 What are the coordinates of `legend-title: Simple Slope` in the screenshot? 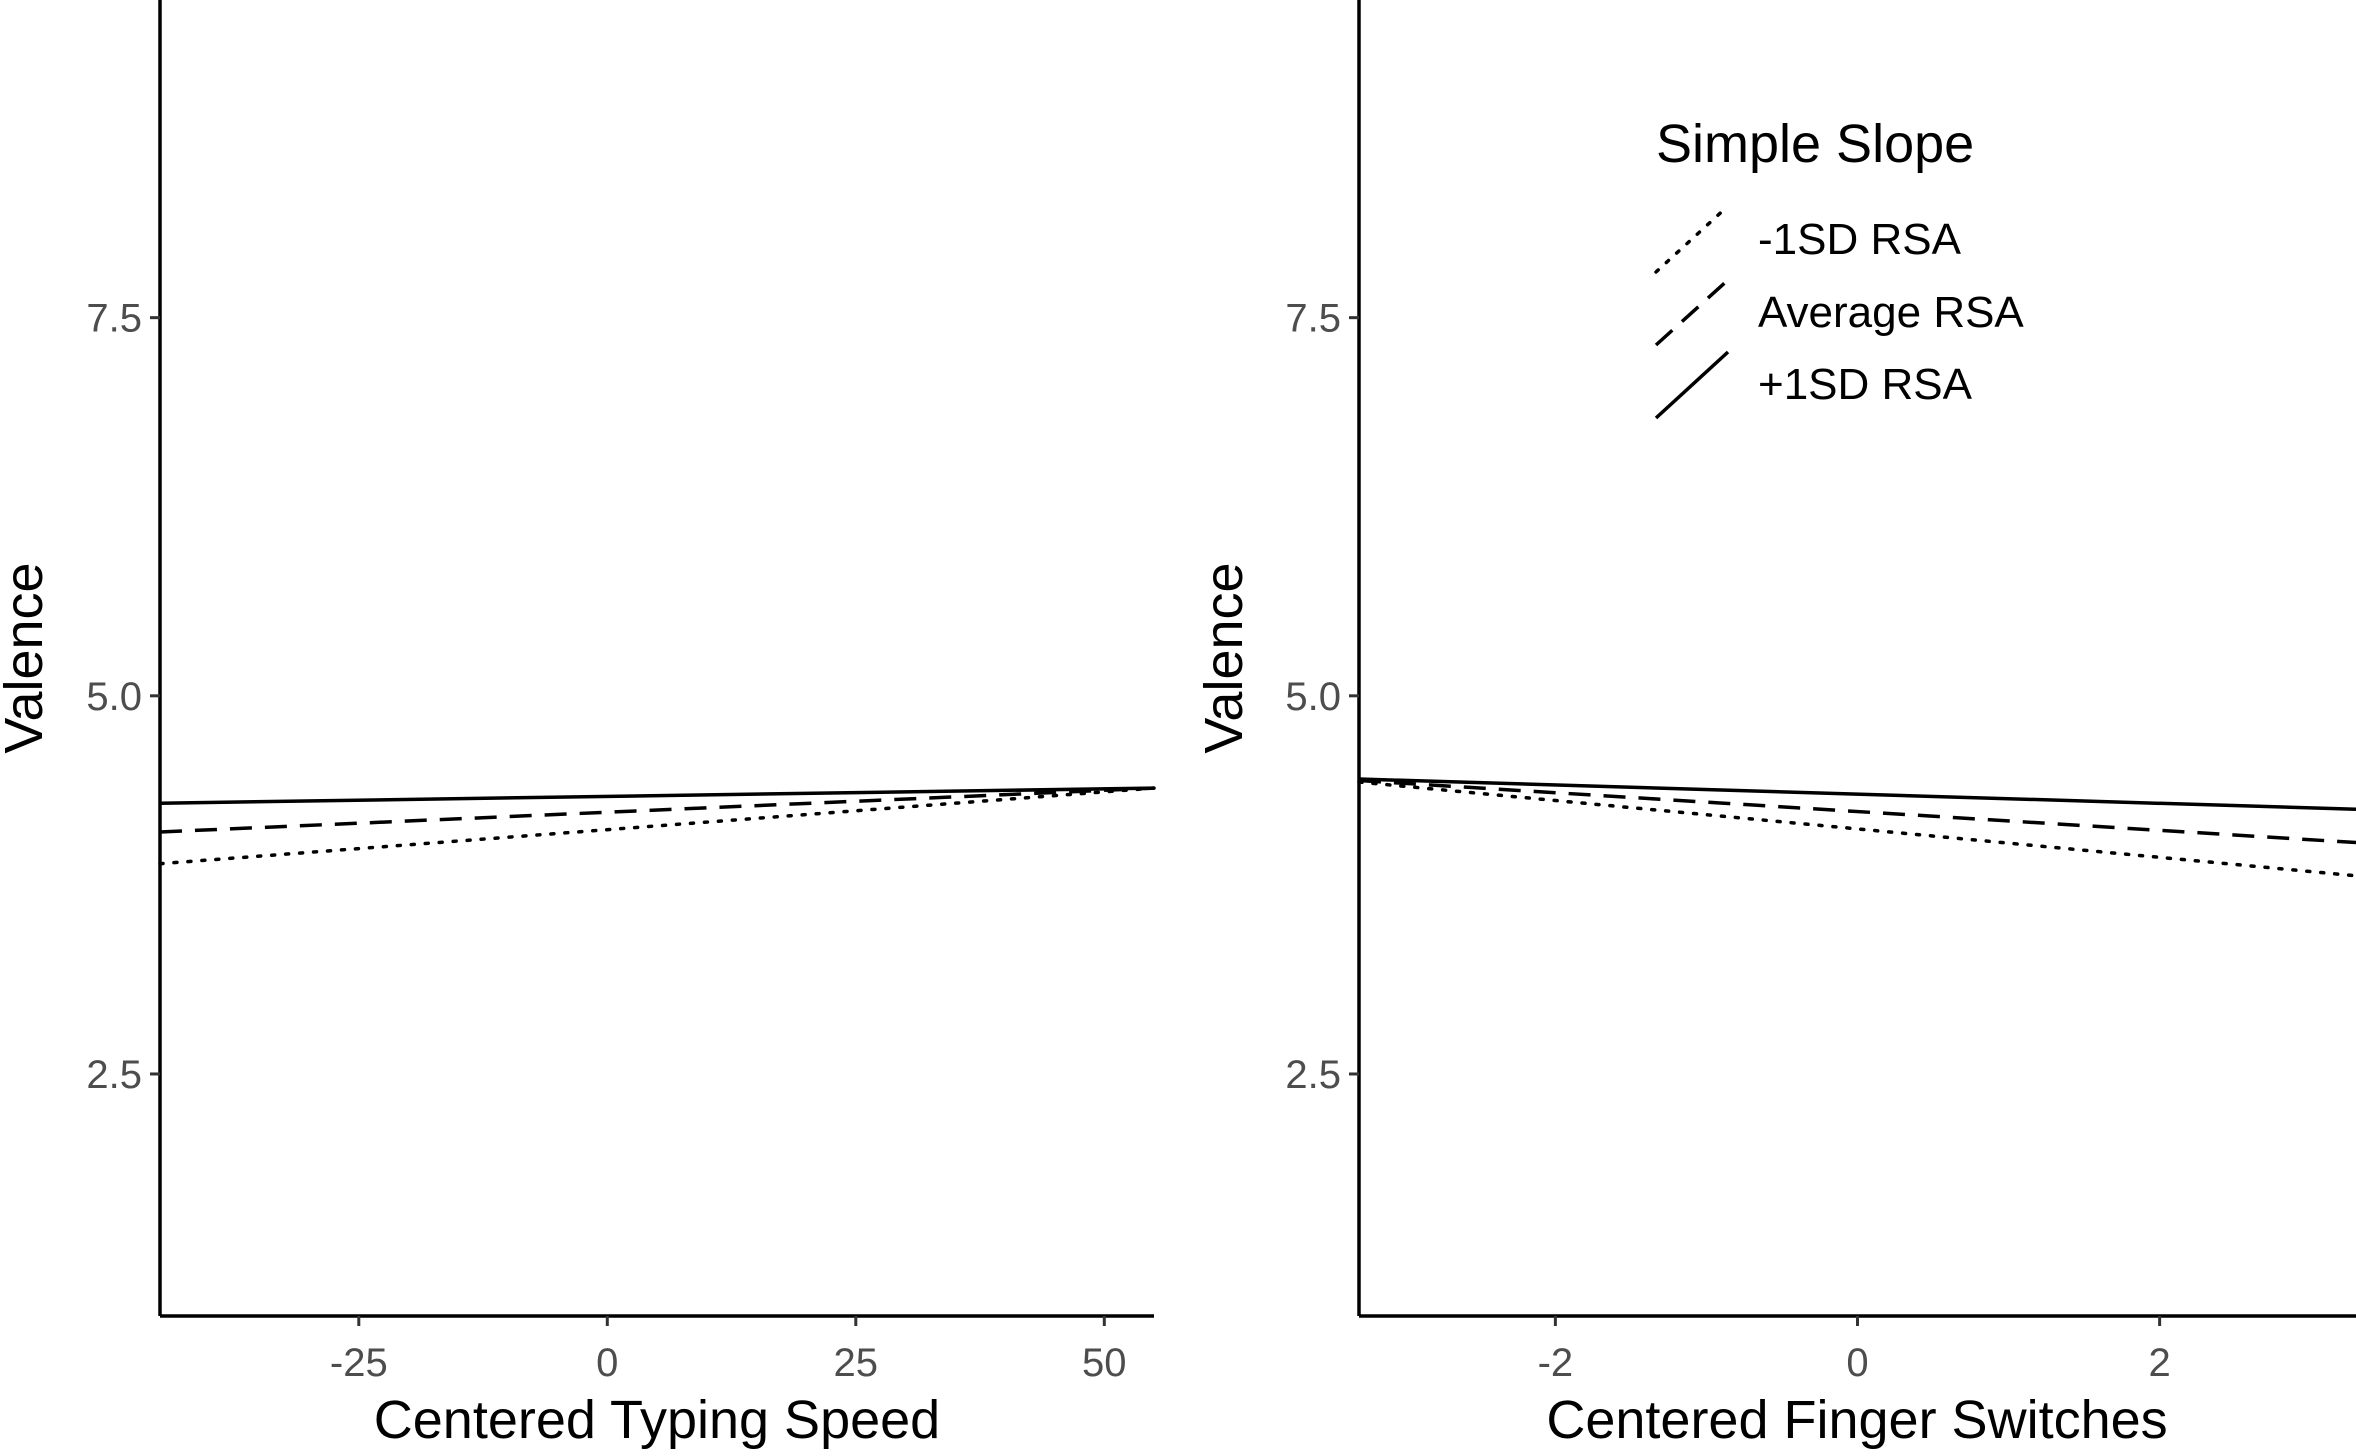 It's located at (1815, 144).